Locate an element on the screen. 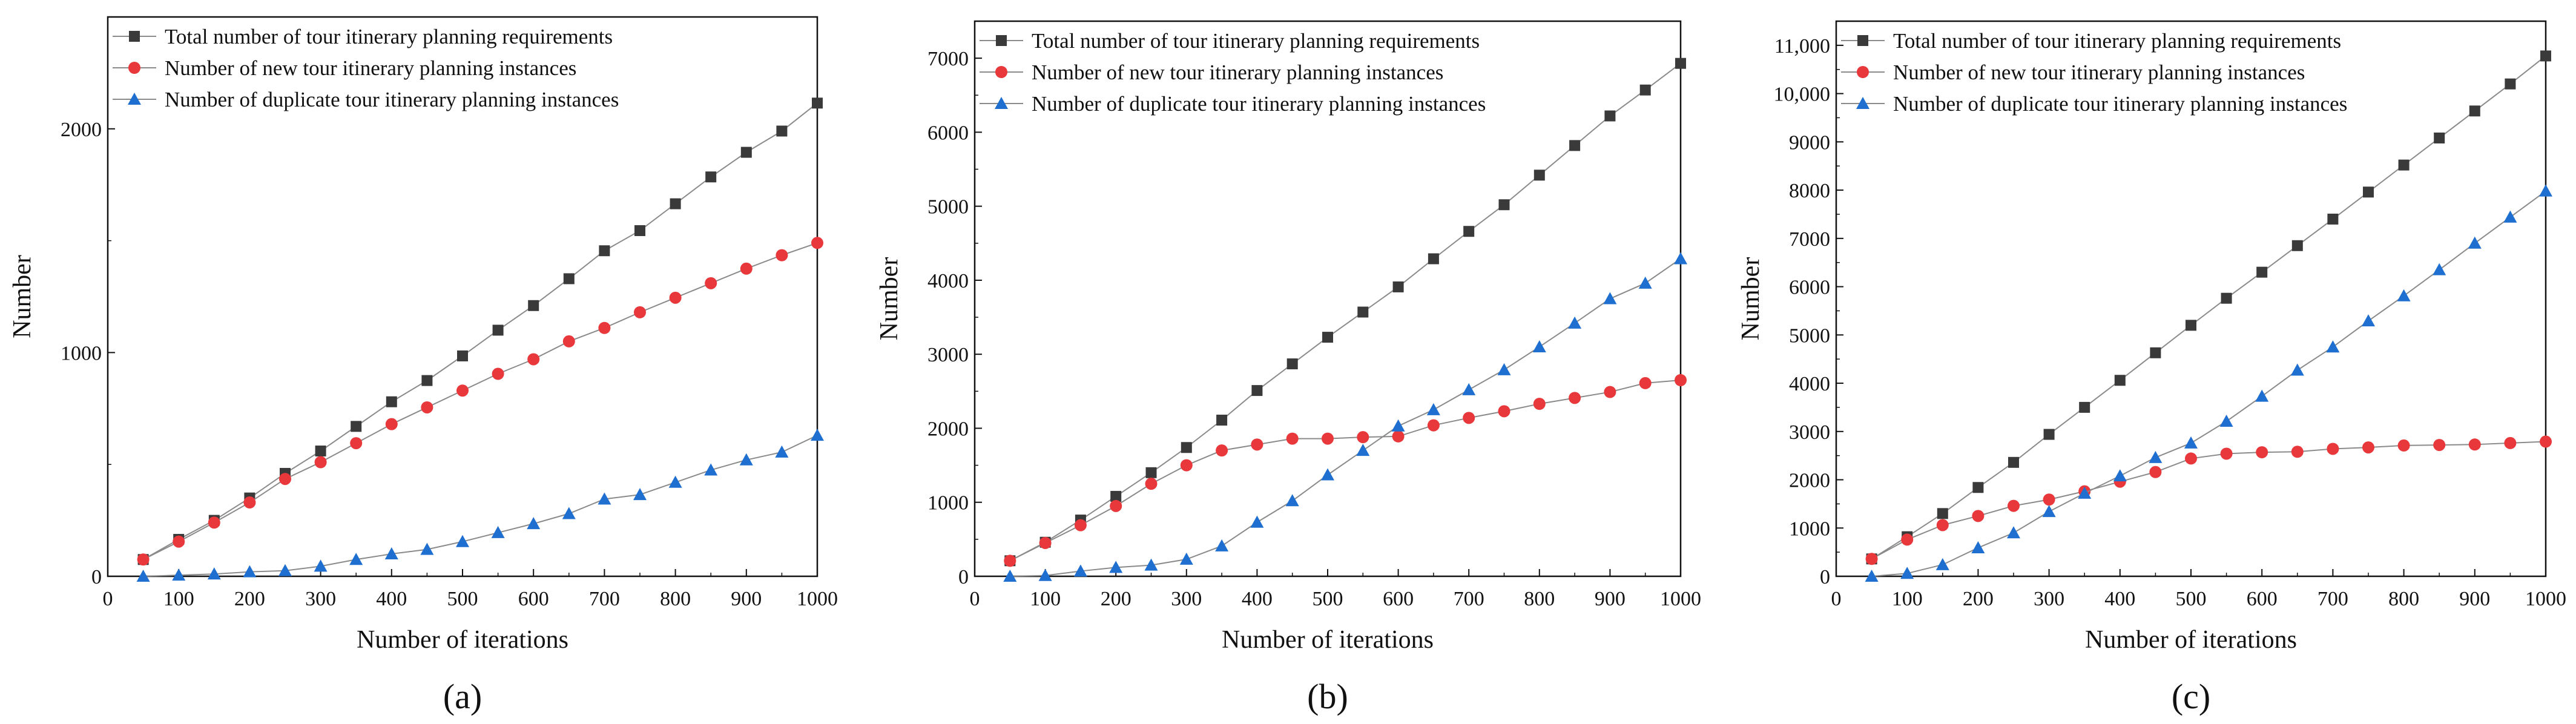  y-tick-label: 5000 is located at coordinates (948, 207).